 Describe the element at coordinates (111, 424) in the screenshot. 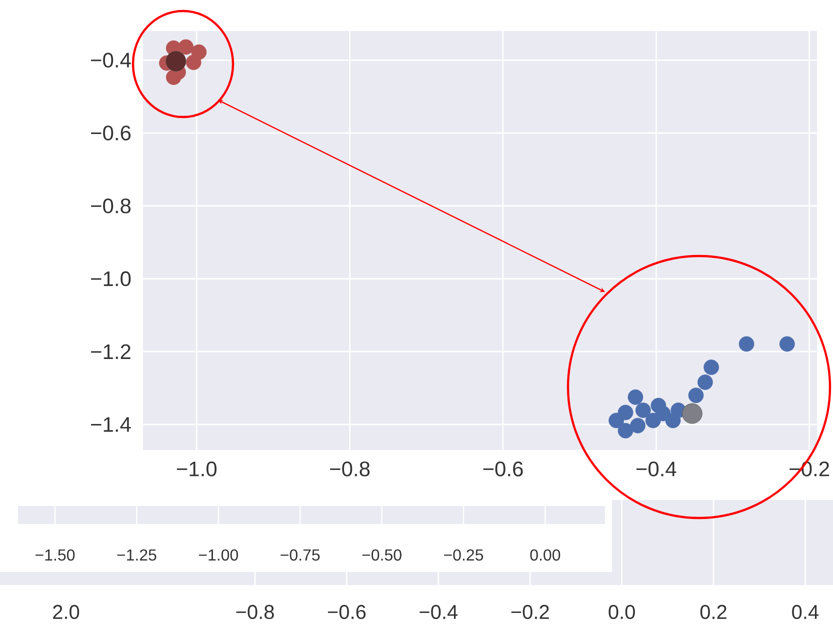

I see `y-tick-label: −1.4` at that location.